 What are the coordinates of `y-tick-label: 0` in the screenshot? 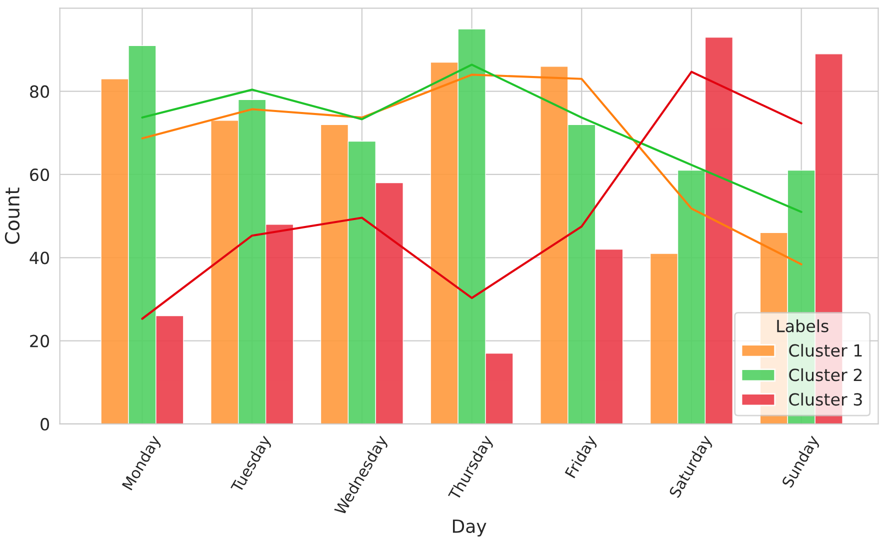 It's located at (45, 424).